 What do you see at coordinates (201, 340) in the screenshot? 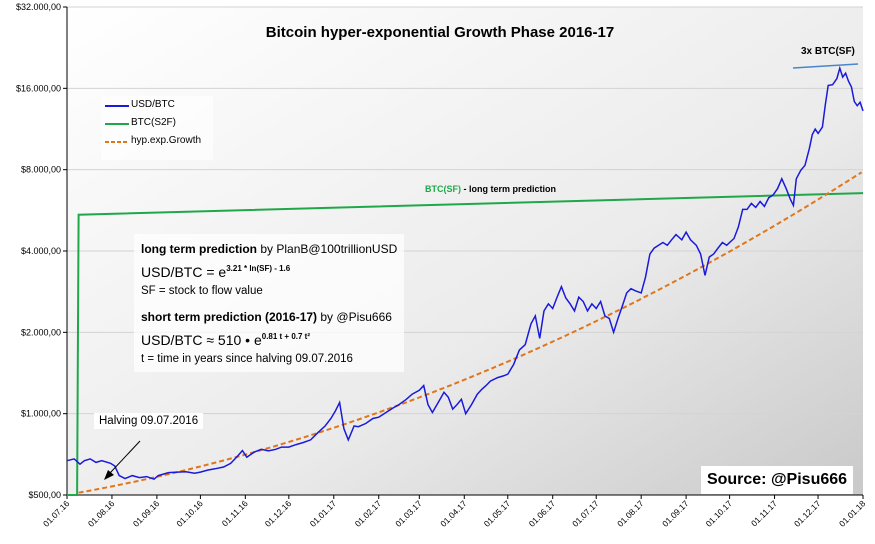
I see `st-formula-base: USD/BTC ≈ 510 • e` at bounding box center [201, 340].